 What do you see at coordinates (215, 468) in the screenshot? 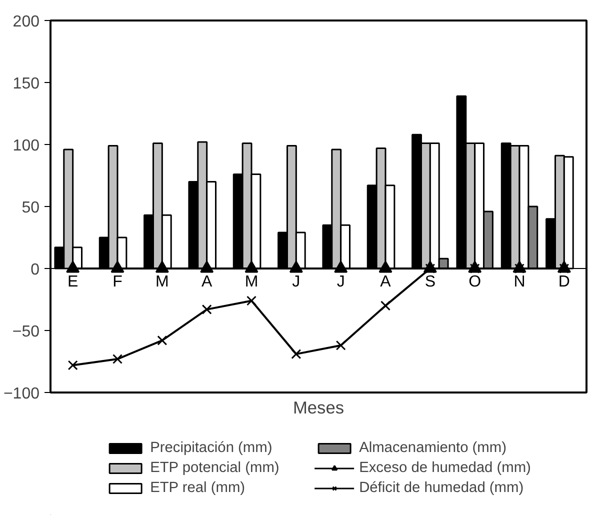
I see `legend-label: ETP potencial (mm)` at bounding box center [215, 468].